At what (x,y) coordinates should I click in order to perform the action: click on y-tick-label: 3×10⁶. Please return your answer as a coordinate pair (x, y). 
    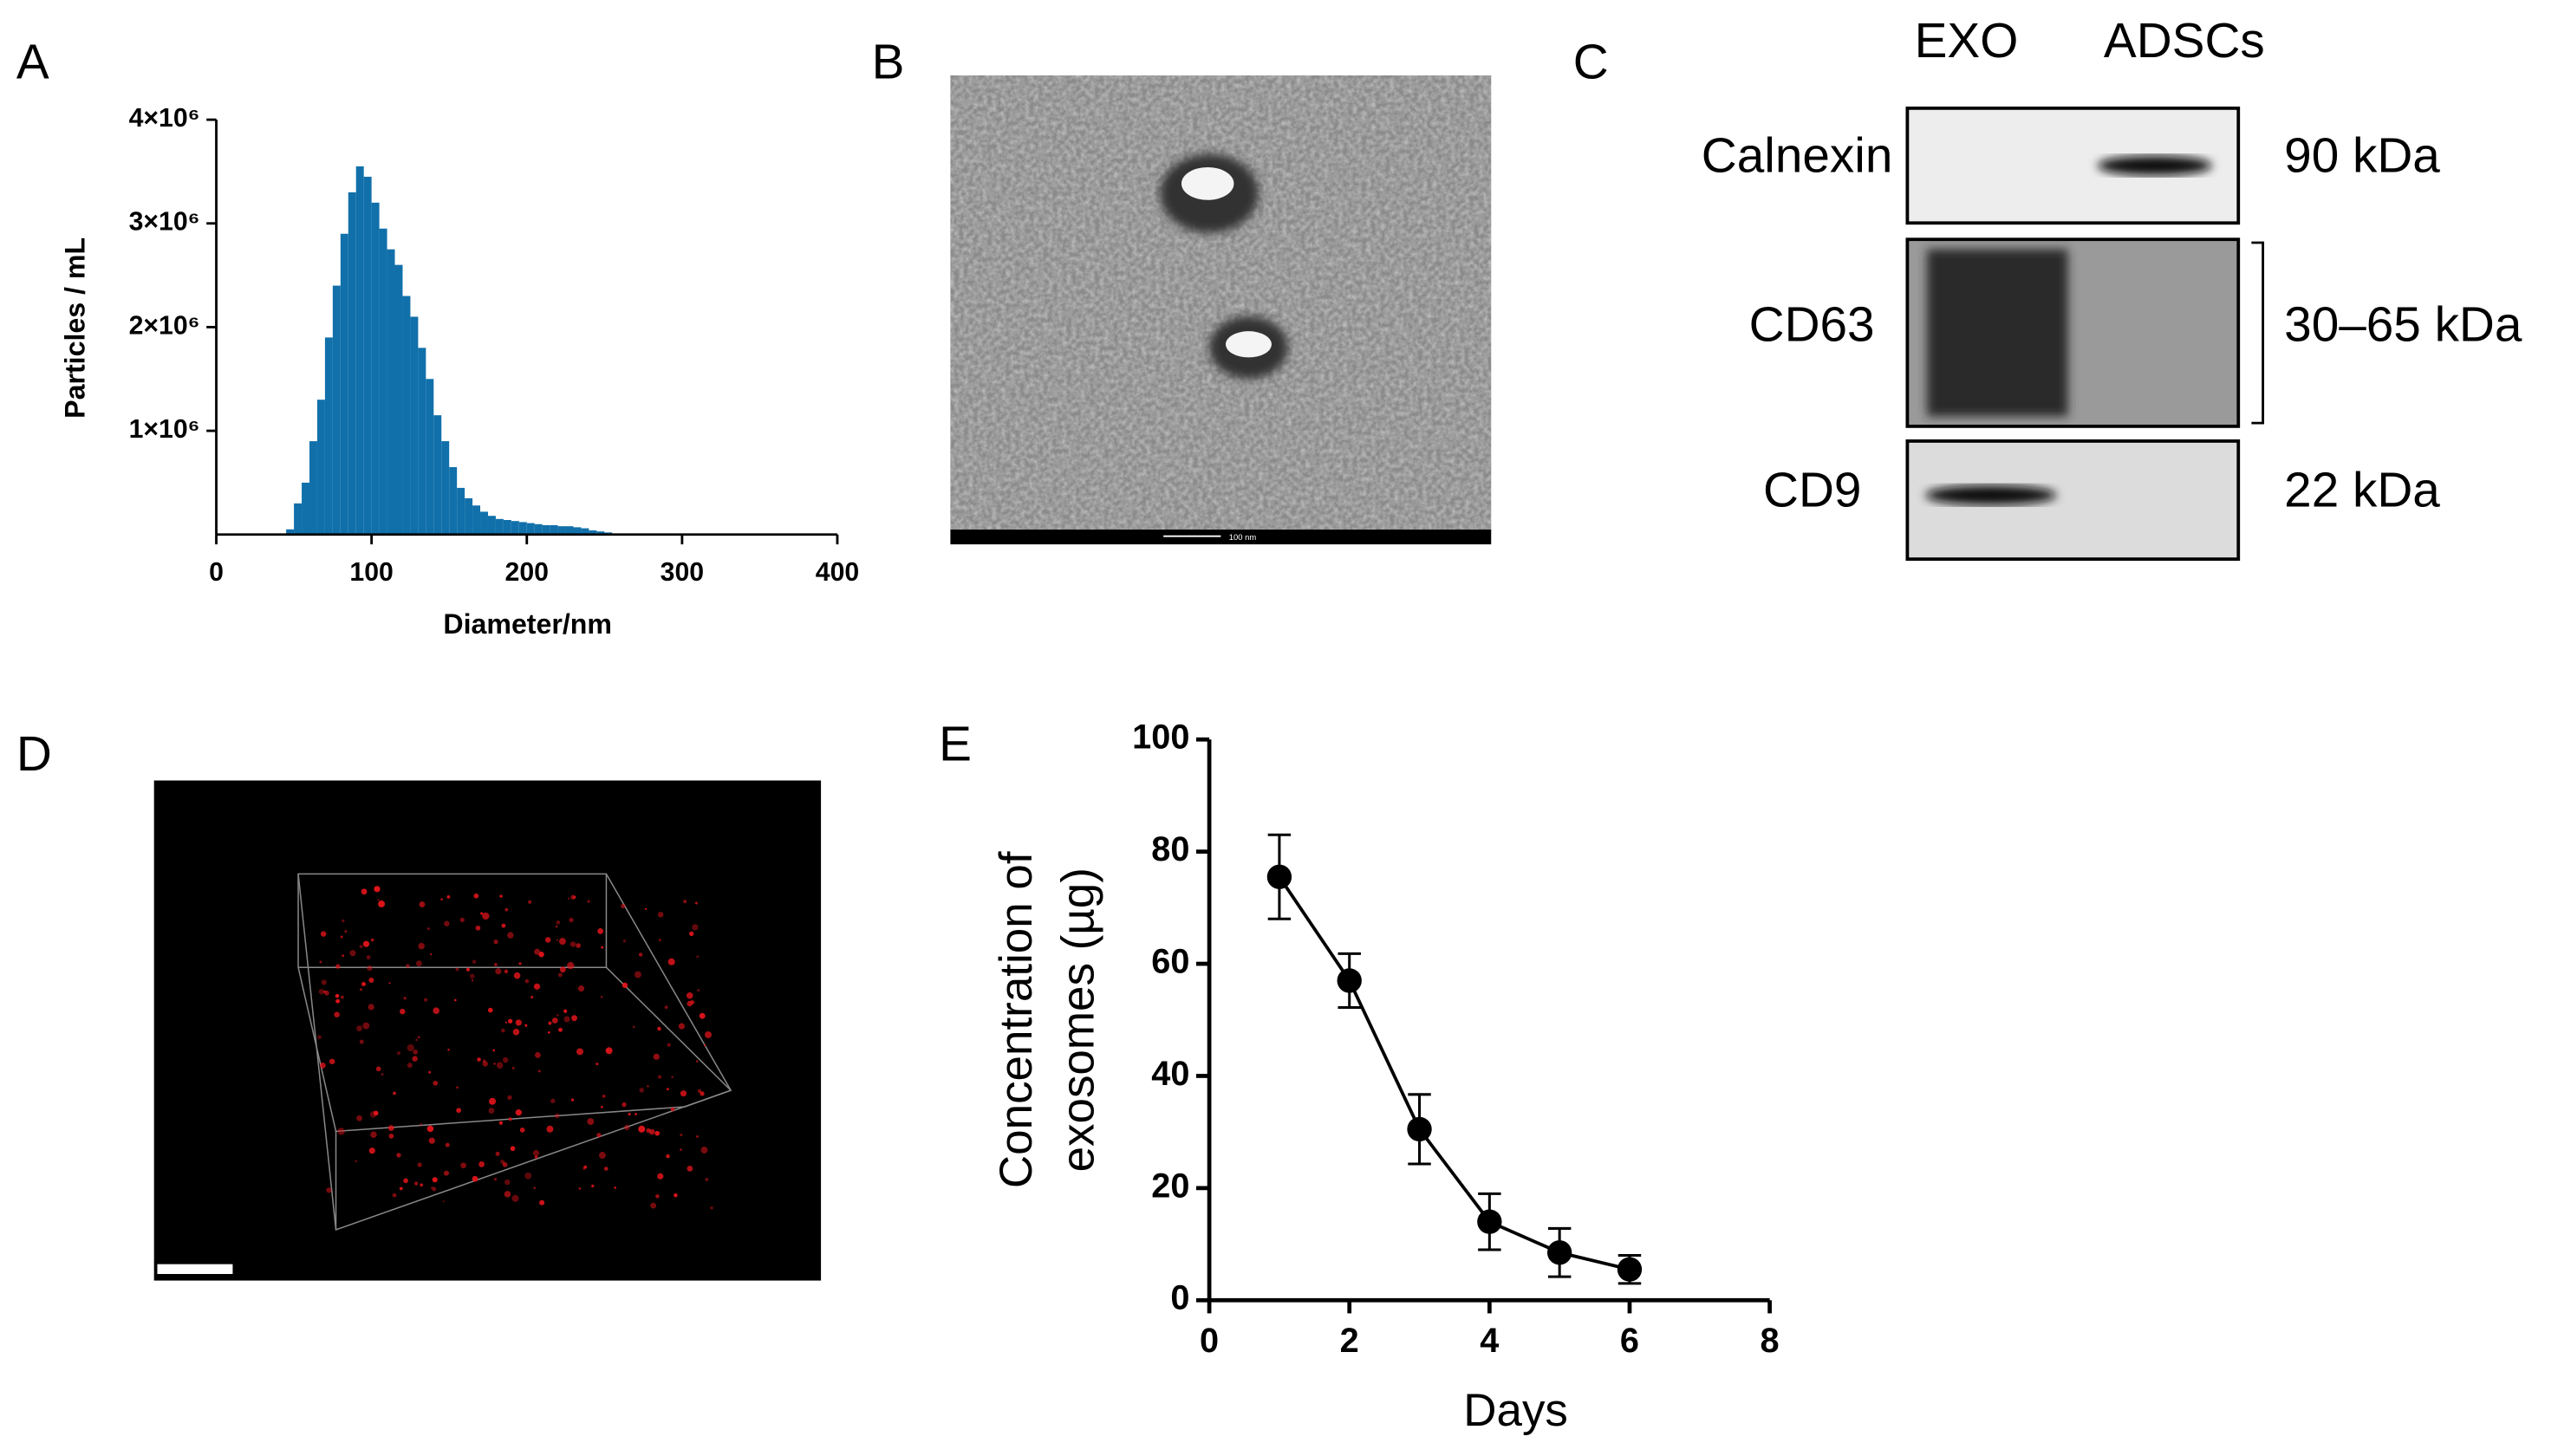
    Looking at the image, I should click on (164, 222).